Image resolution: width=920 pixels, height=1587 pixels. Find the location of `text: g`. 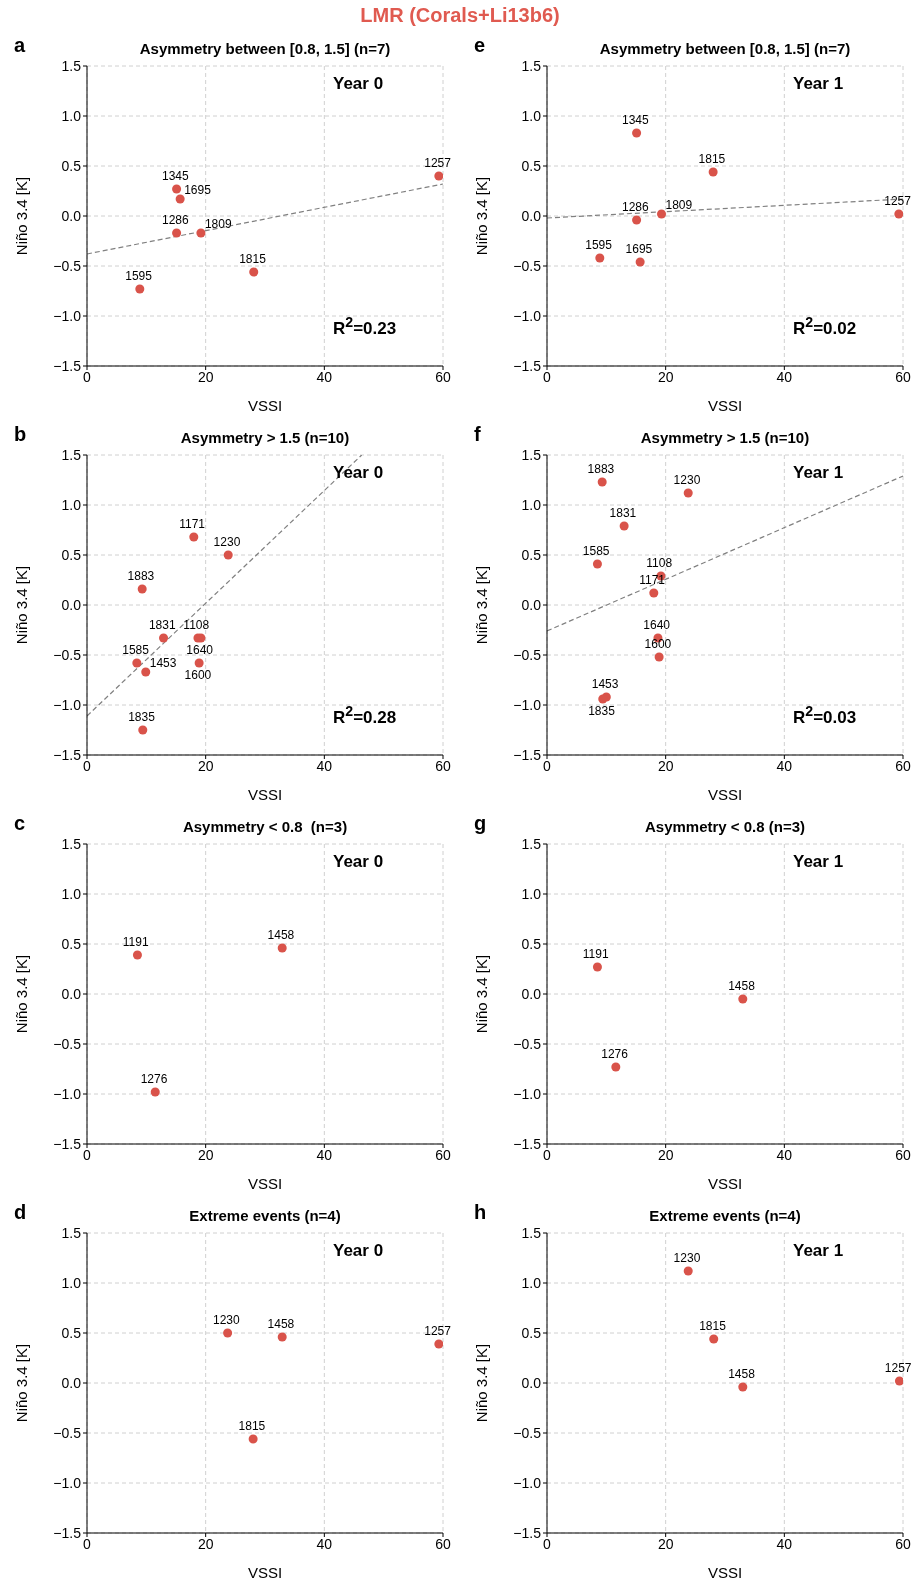

text: g is located at coordinates (480, 823).